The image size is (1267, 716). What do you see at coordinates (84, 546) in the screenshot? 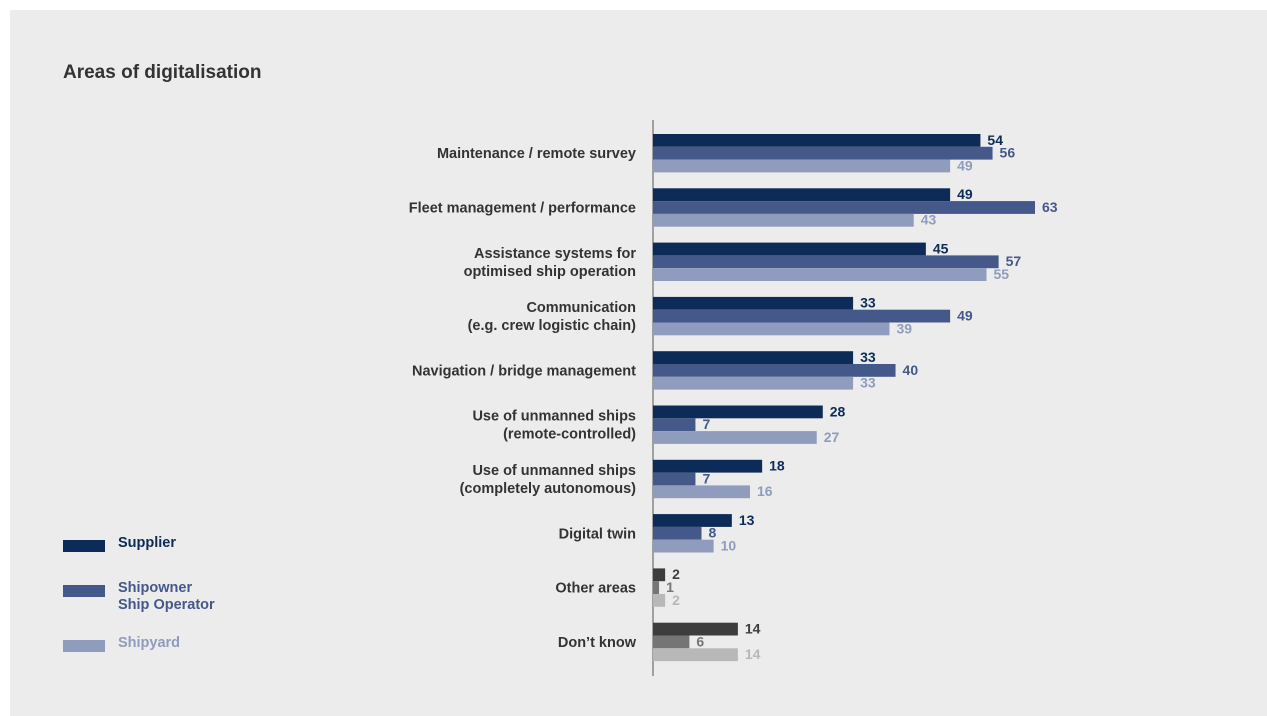
I see `legend-swatch-supplier` at bounding box center [84, 546].